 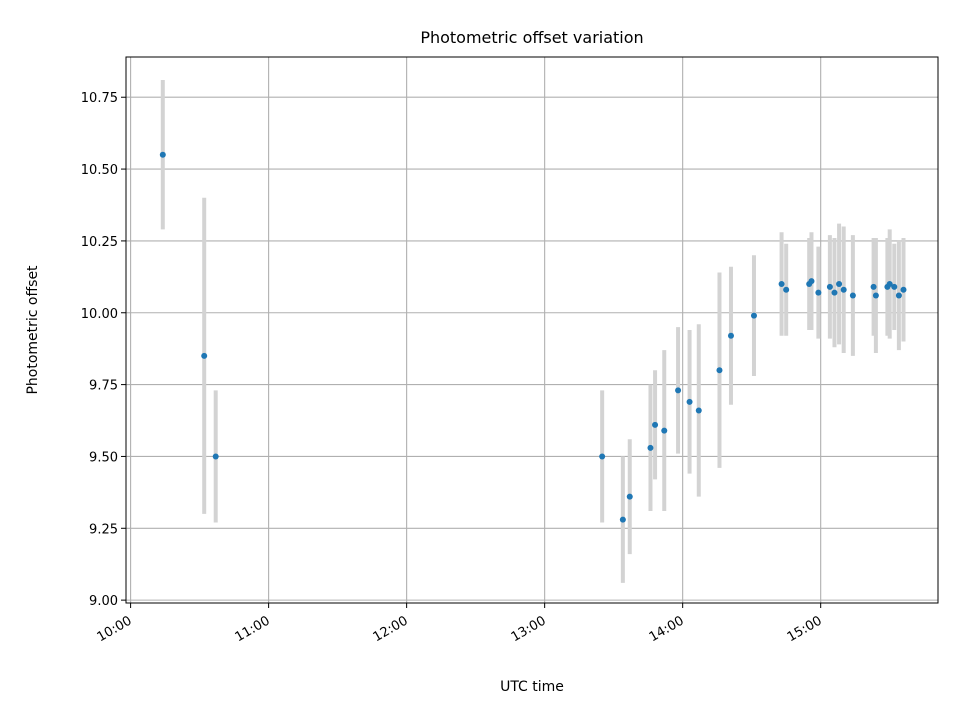 I want to click on chart-title: Photometric offset variation, so click(x=531, y=37).